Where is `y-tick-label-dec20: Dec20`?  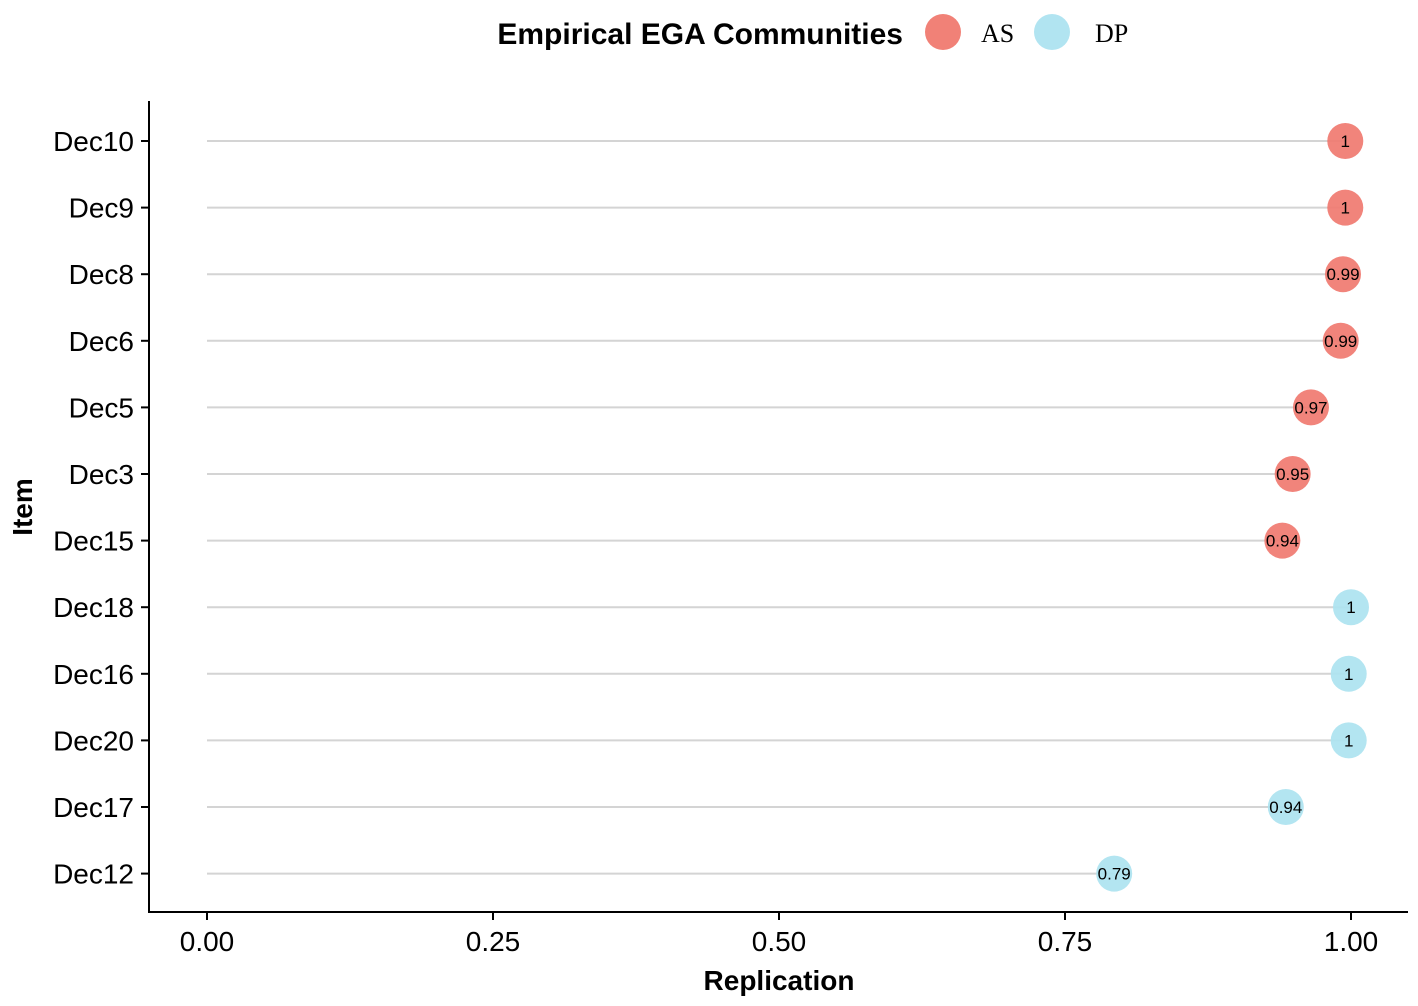
y-tick-label-dec20: Dec20 is located at coordinates (93, 740).